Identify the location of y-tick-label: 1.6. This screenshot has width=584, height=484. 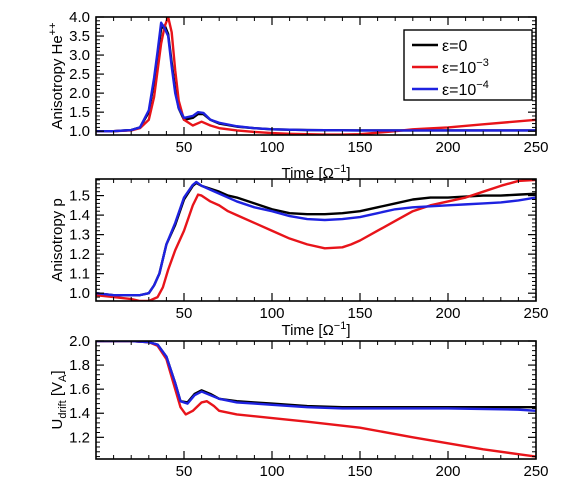
(79, 389).